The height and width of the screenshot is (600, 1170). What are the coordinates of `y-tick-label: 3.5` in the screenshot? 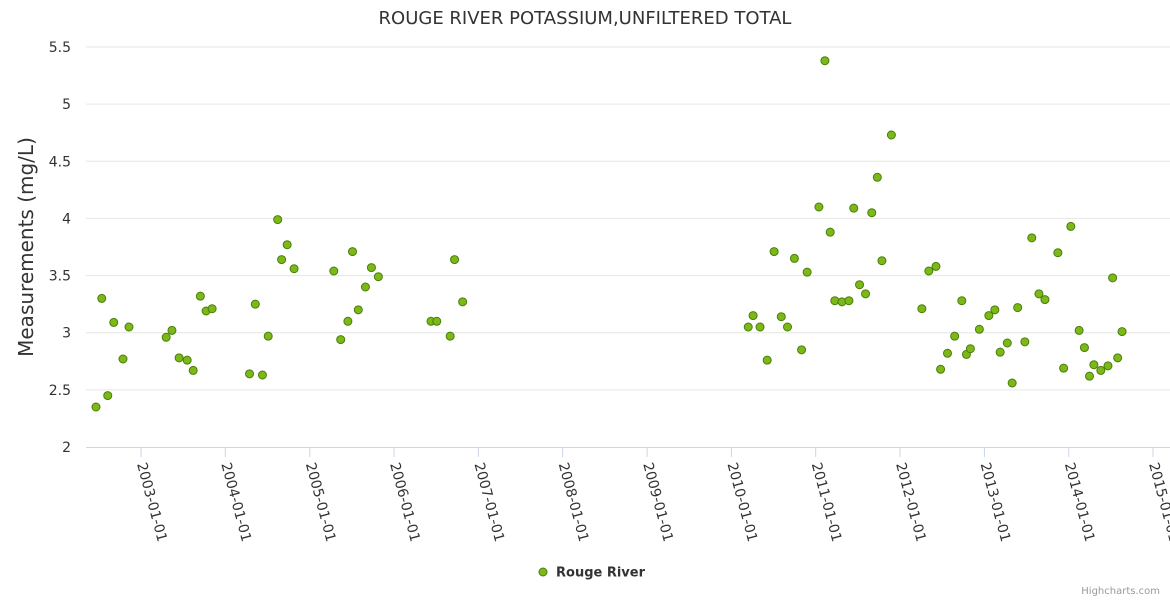 It's located at (60, 277).